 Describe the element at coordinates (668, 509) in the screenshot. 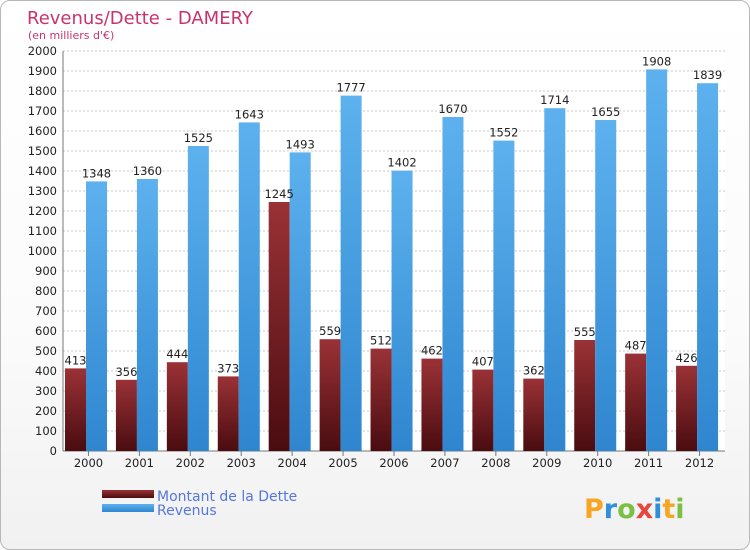

I see `logo-letter: t` at that location.